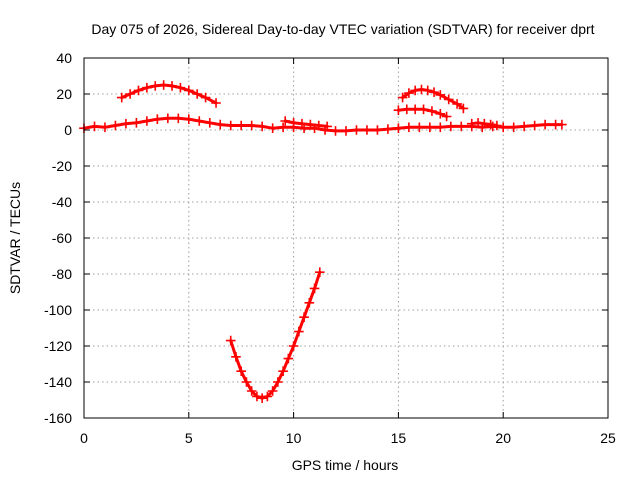 This screenshot has height=480, width=640. Describe the element at coordinates (58, 346) in the screenshot. I see `y-tick-label: -120` at that location.